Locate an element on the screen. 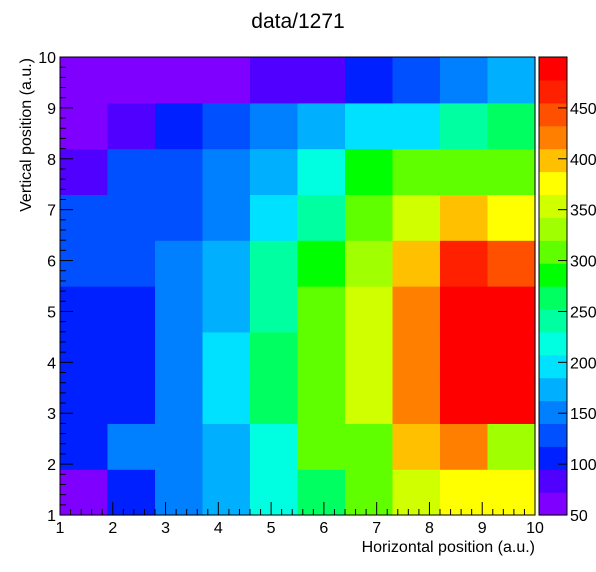  y-tick-label: 10 is located at coordinates (47, 58).